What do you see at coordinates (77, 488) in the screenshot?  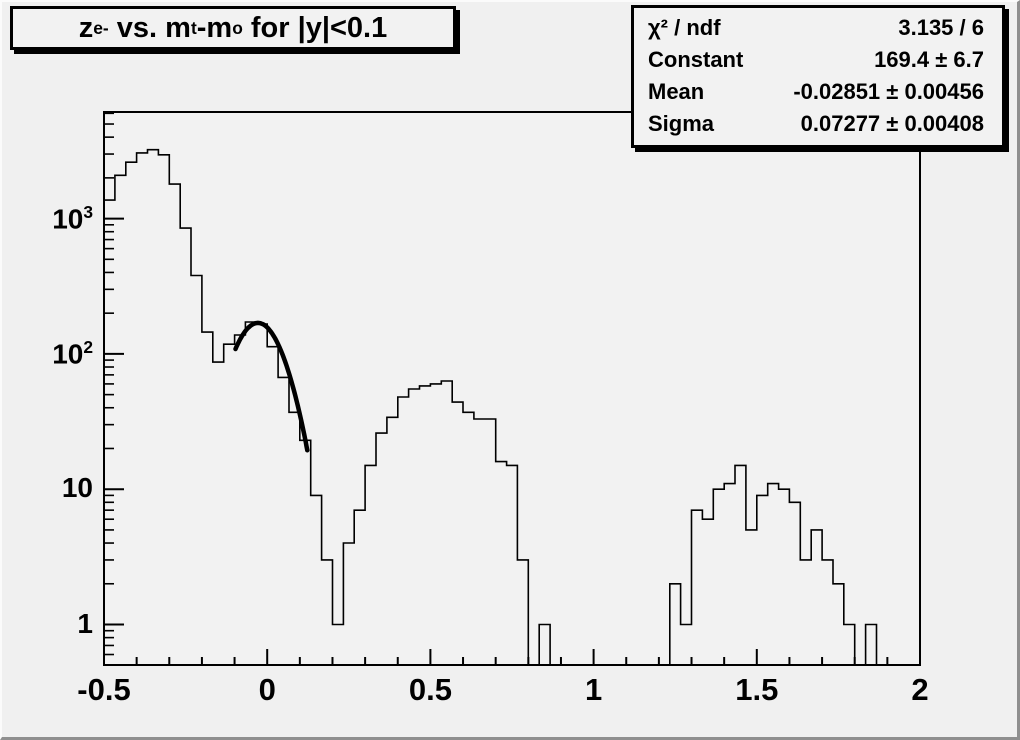 I see `y-axis-tick-label: 10` at bounding box center [77, 488].